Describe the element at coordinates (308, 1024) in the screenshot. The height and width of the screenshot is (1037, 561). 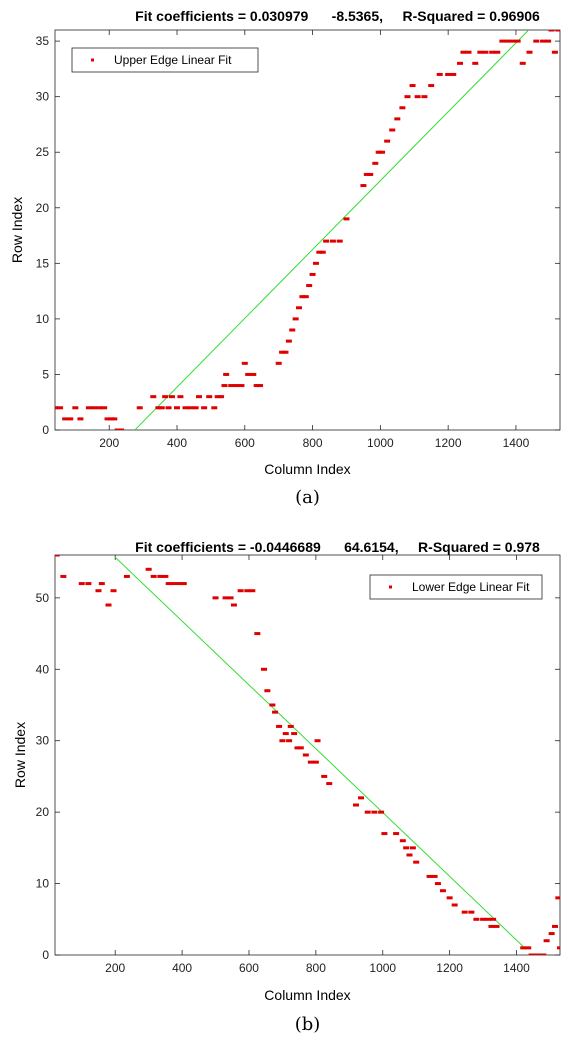
I see `figure-caption: (b)` at that location.